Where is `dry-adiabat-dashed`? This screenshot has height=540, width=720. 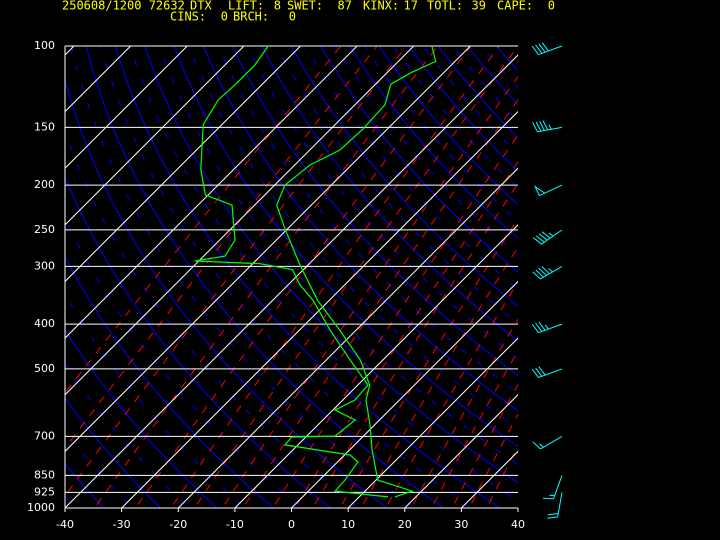
dry-adiabat-dashed is located at coordinates (99, 469).